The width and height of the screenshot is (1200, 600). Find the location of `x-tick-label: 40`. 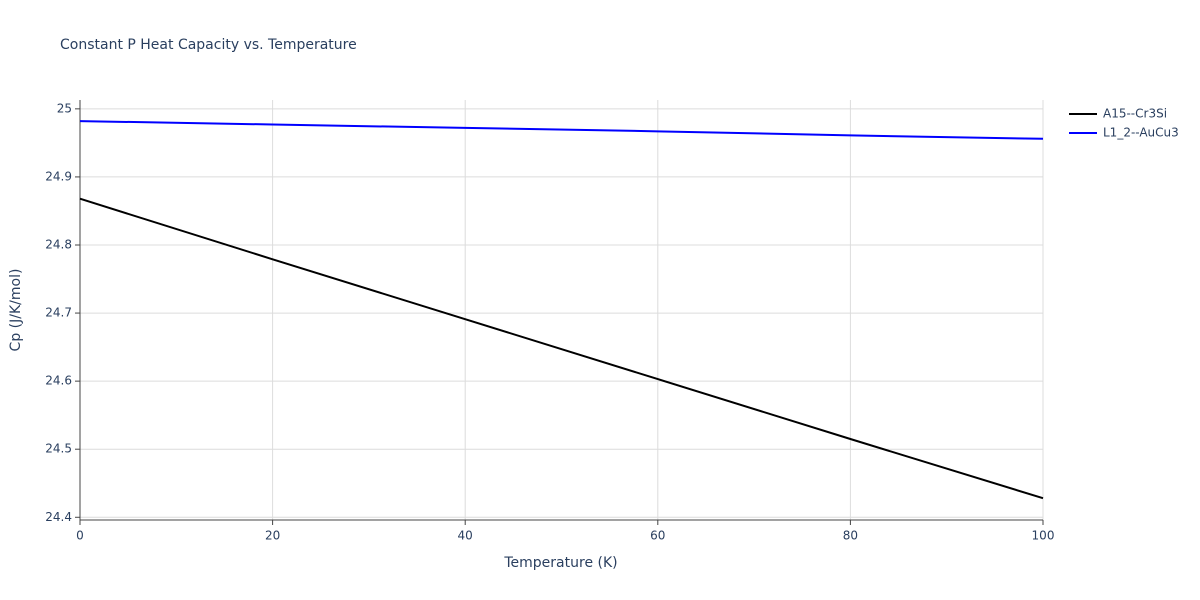

x-tick-label: 40 is located at coordinates (465, 536).